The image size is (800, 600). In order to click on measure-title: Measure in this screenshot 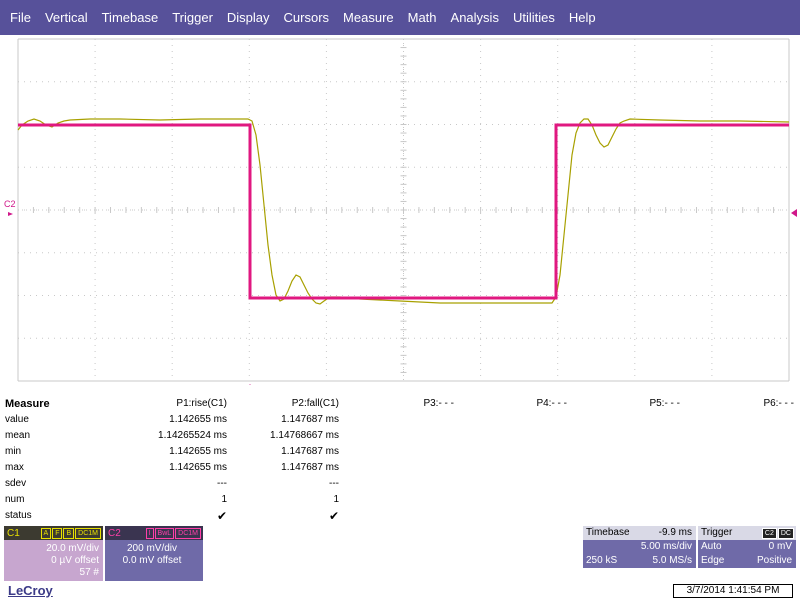, I will do `click(27, 404)`.